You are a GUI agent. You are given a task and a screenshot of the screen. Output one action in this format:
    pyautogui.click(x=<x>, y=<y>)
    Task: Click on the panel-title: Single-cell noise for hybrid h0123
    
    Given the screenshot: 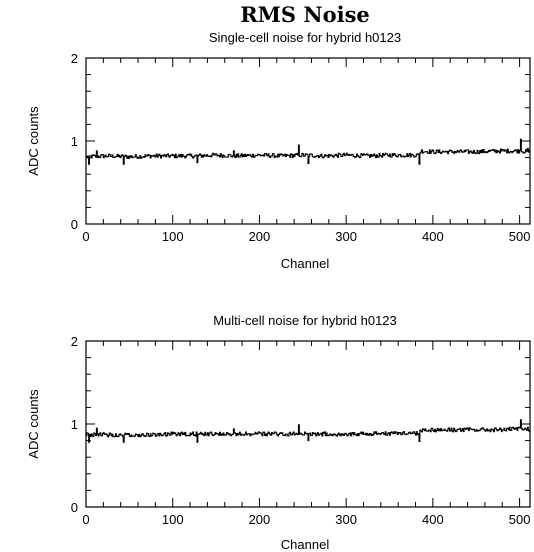 What is the action you would take?
    pyautogui.click(x=305, y=37)
    